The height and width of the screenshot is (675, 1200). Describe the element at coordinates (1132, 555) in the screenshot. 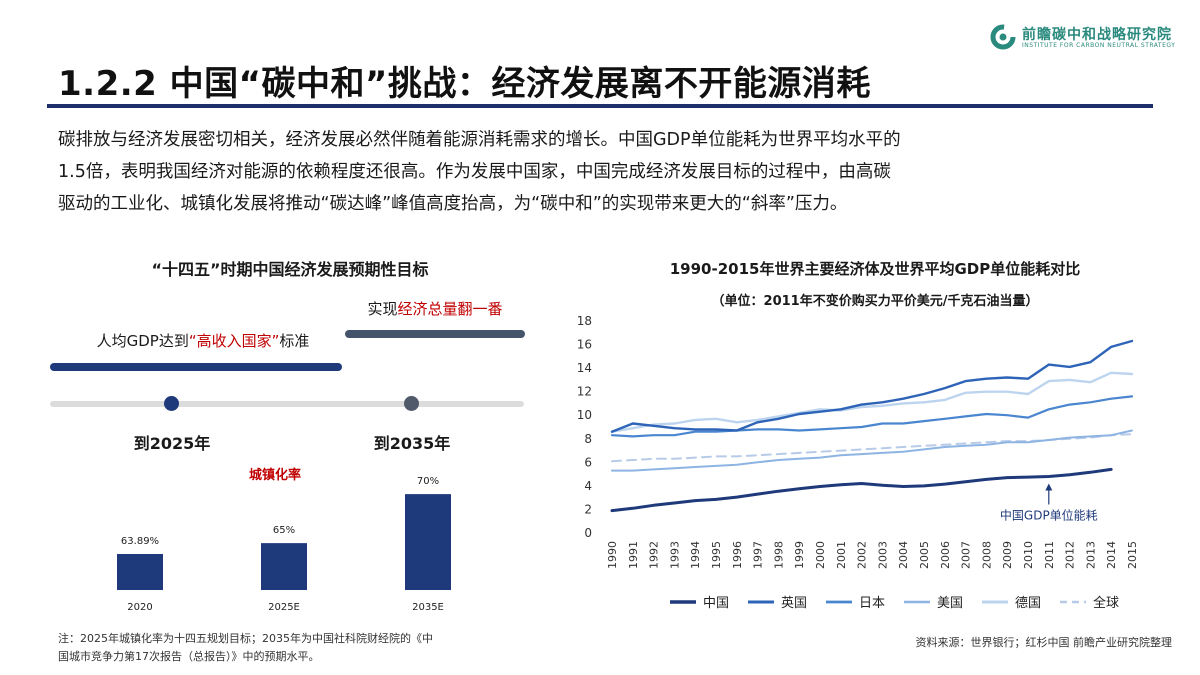

I see `x-tick-label: 2015` at that location.